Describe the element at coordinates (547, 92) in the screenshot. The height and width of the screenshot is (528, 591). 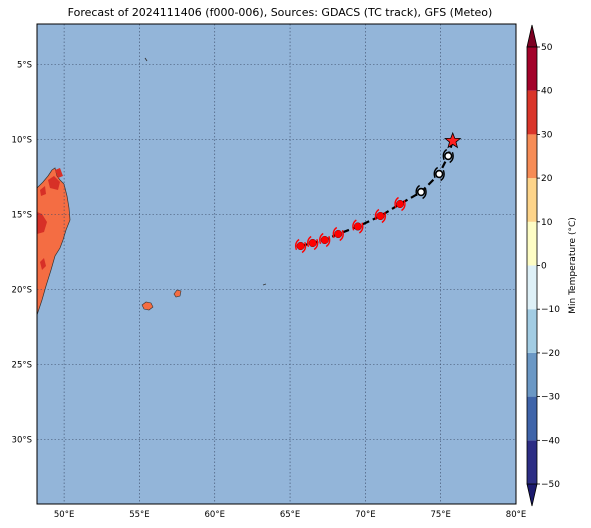
I see `colorbar-tick-label: 40` at that location.